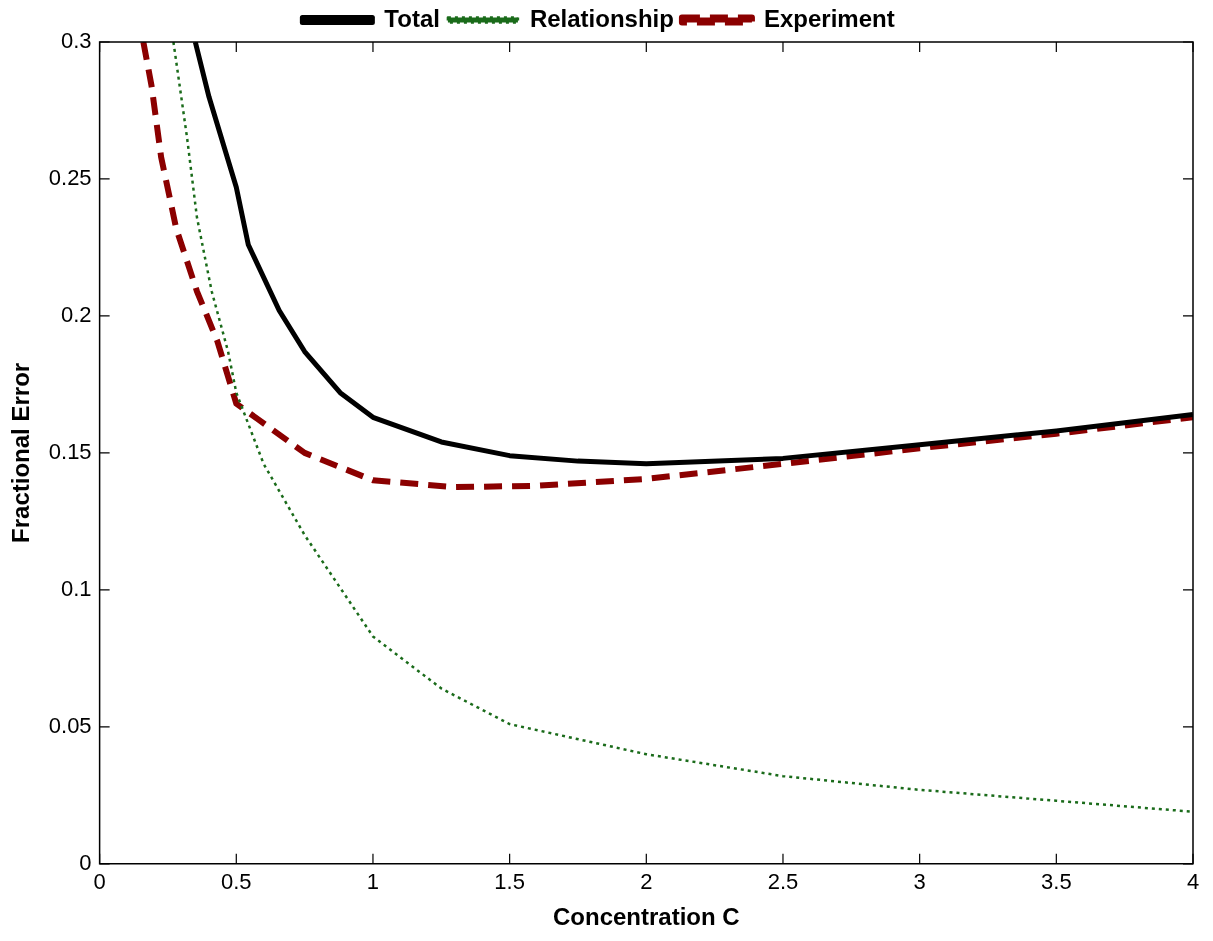 This screenshot has width=1213, height=941. Describe the element at coordinates (70, 725) in the screenshot. I see `y-tick-label: 0.05` at that location.